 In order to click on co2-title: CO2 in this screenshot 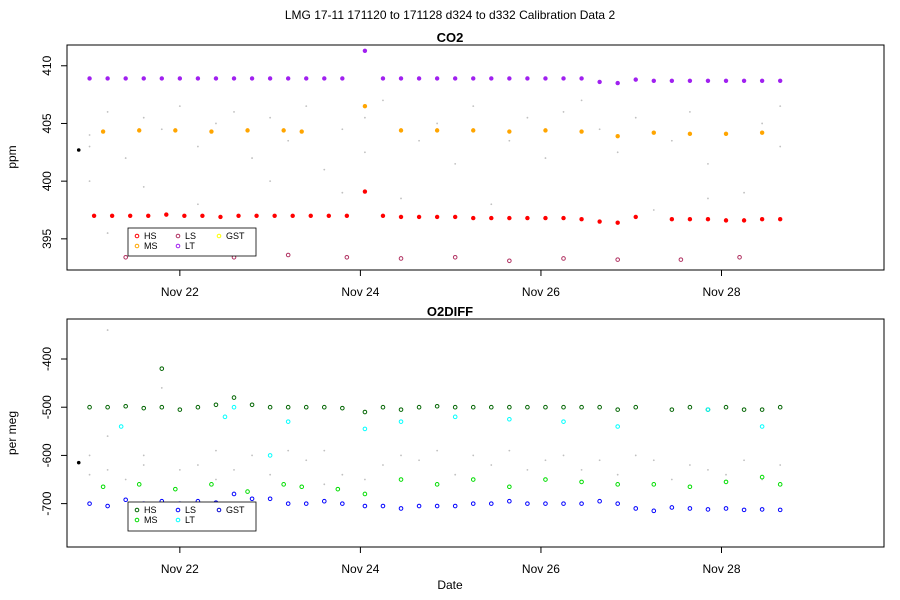, I will do `click(450, 37)`.